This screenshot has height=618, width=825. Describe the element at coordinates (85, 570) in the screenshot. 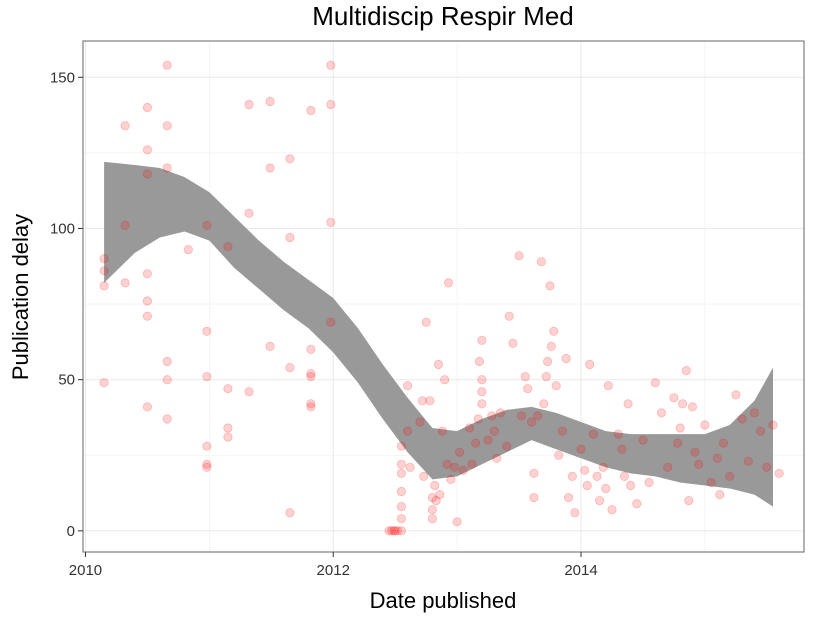

I see `x-tick-label: 2010` at that location.